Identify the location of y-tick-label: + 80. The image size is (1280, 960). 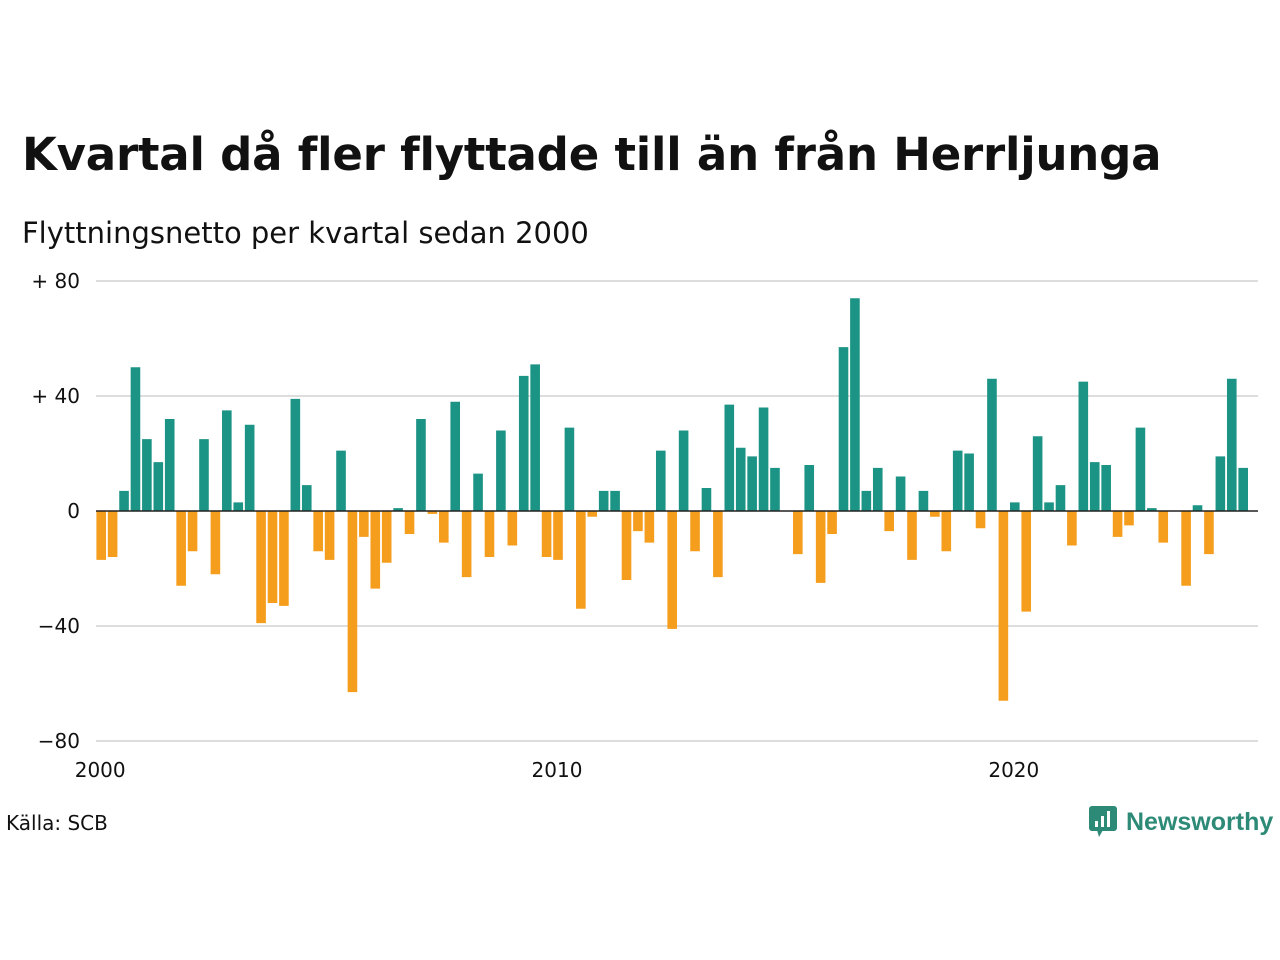
(55, 281).